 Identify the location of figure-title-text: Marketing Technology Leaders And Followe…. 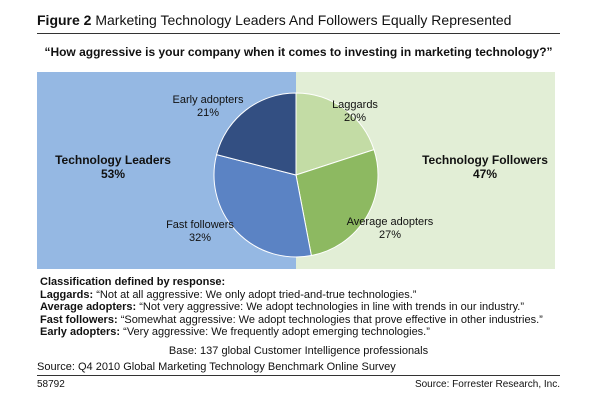
(303, 20).